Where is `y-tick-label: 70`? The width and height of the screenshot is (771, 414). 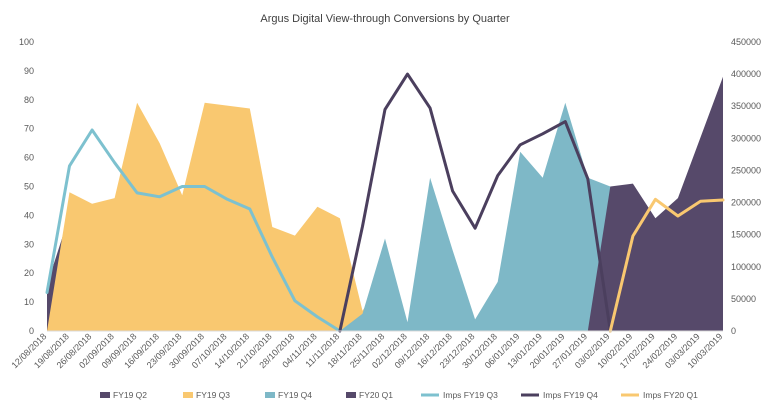 y-tick-label: 70 is located at coordinates (29, 129).